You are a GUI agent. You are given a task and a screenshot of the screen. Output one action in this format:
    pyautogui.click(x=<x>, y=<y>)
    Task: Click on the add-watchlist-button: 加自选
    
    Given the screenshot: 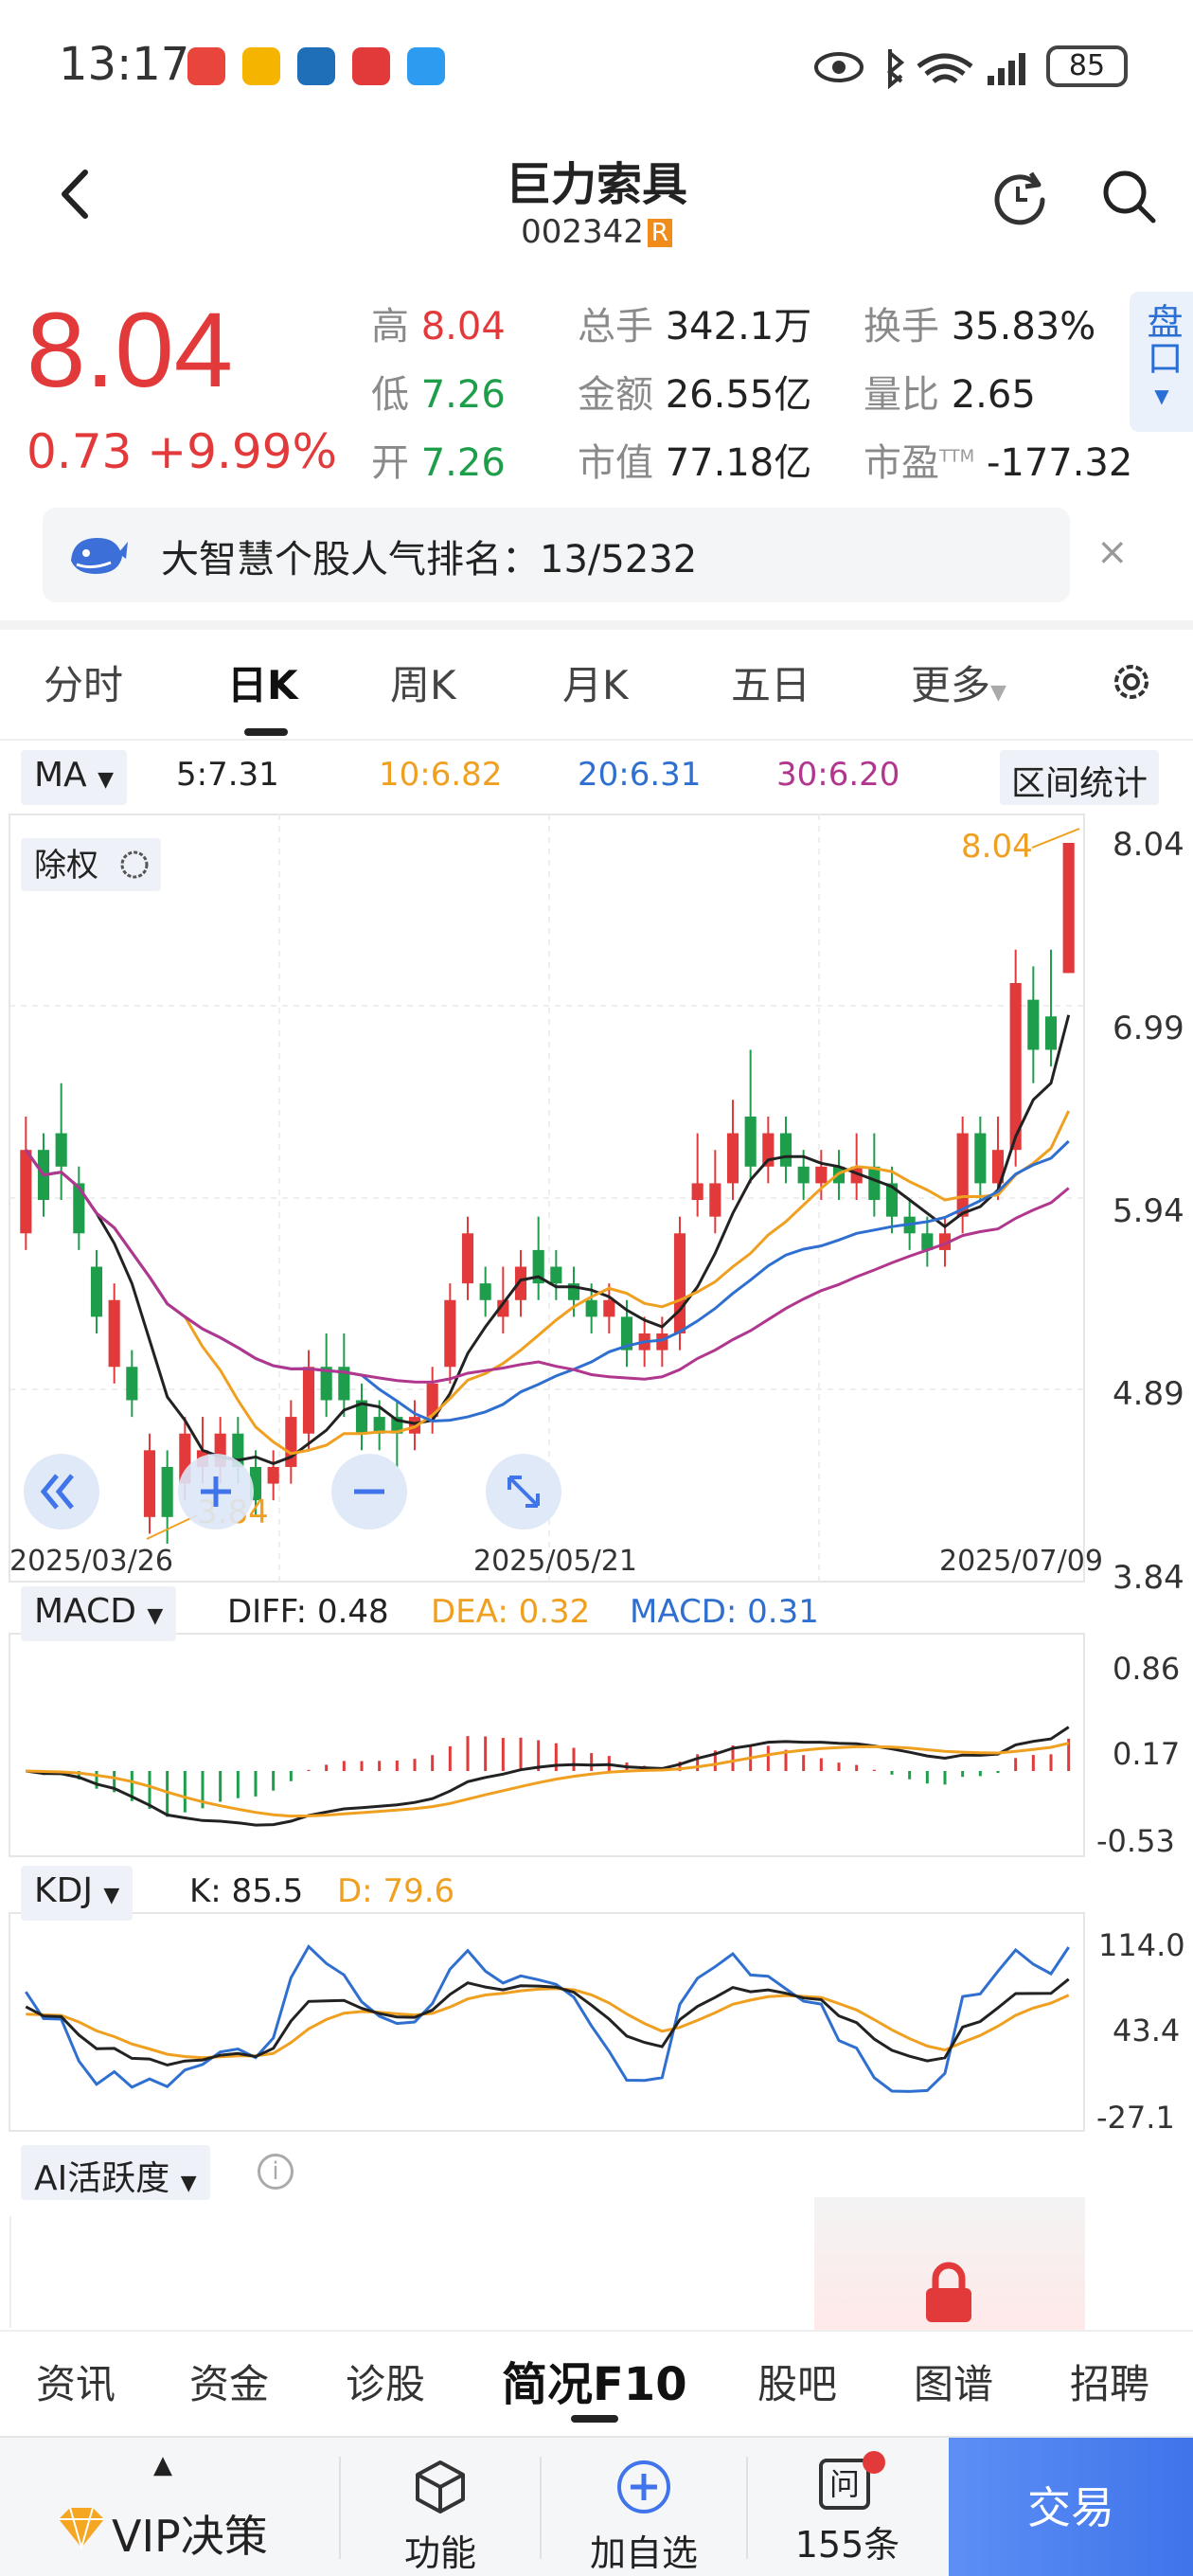 What is the action you would take?
    pyautogui.click(x=644, y=2517)
    